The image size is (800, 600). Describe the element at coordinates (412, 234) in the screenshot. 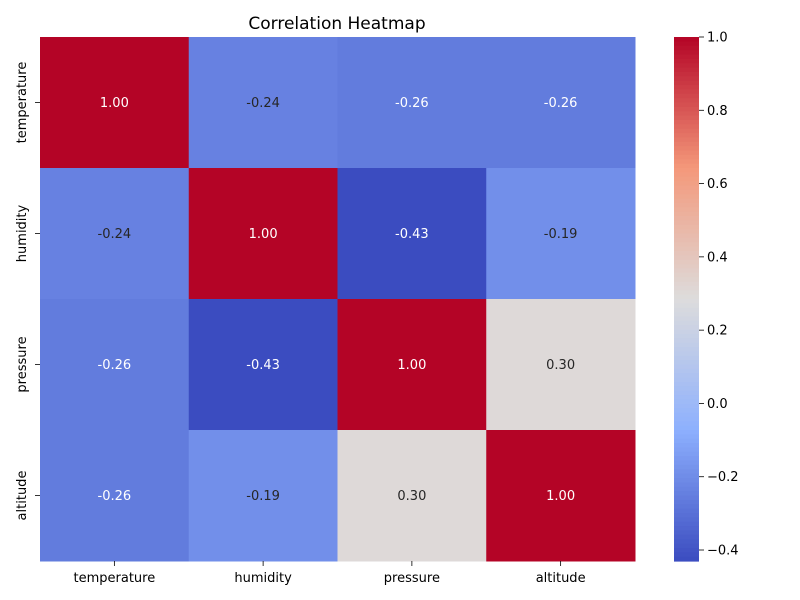

I see `cell-value-label: -0.43` at that location.